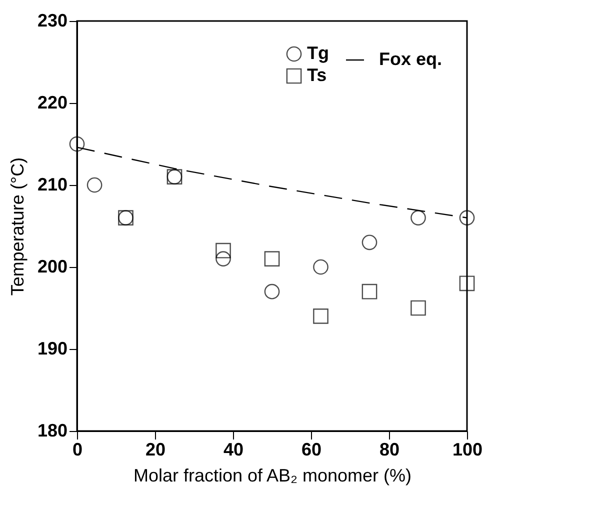  What do you see at coordinates (317, 75) in the screenshot?
I see `legend-label: Ts` at bounding box center [317, 75].